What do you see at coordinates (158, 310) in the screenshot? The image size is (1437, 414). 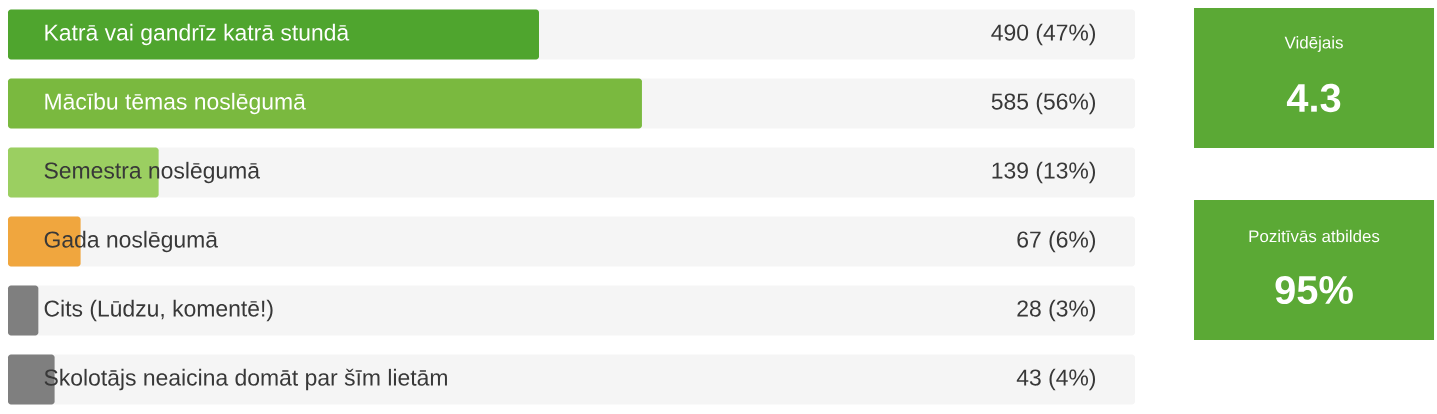 I see `y-tick-label: Cits (Lūdzu, komentē!)` at bounding box center [158, 310].